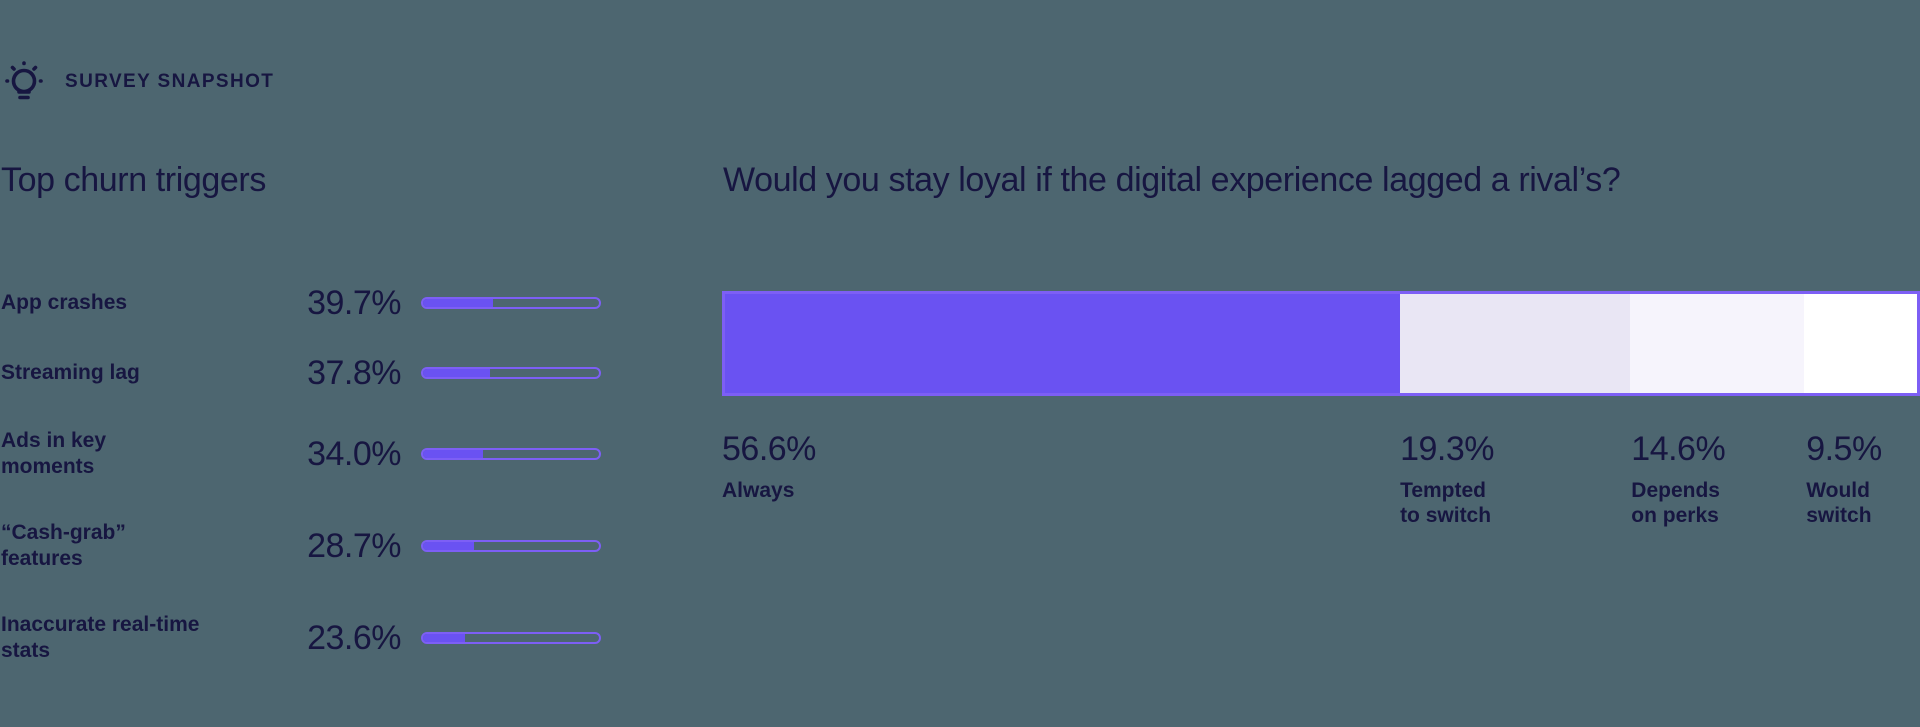 Image resolution: width=1920 pixels, height=727 pixels. Describe the element at coordinates (354, 453) in the screenshot. I see `trigger-value: 34.0%` at that location.